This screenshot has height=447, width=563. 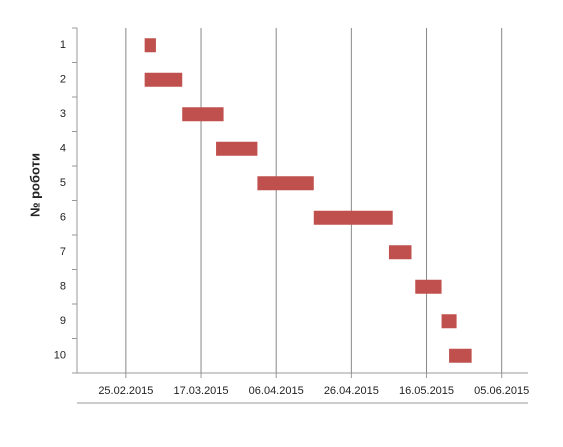 I want to click on x-tick-label: 17.03.2015, so click(x=200, y=391).